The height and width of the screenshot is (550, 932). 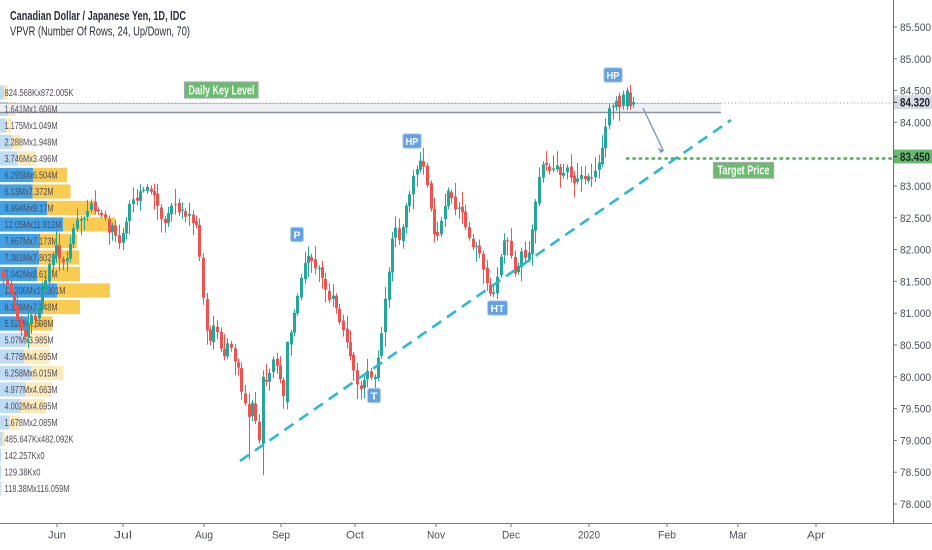 What do you see at coordinates (31, 126) in the screenshot?
I see `svg-text: 1.175Mx1.049M` at bounding box center [31, 126].